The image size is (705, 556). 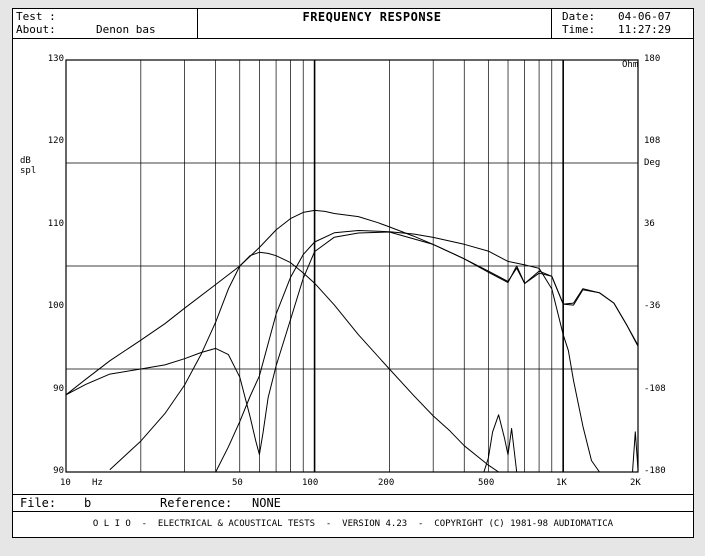 What do you see at coordinates (126, 29) in the screenshot?
I see `about-value: Denon bas` at bounding box center [126, 29].